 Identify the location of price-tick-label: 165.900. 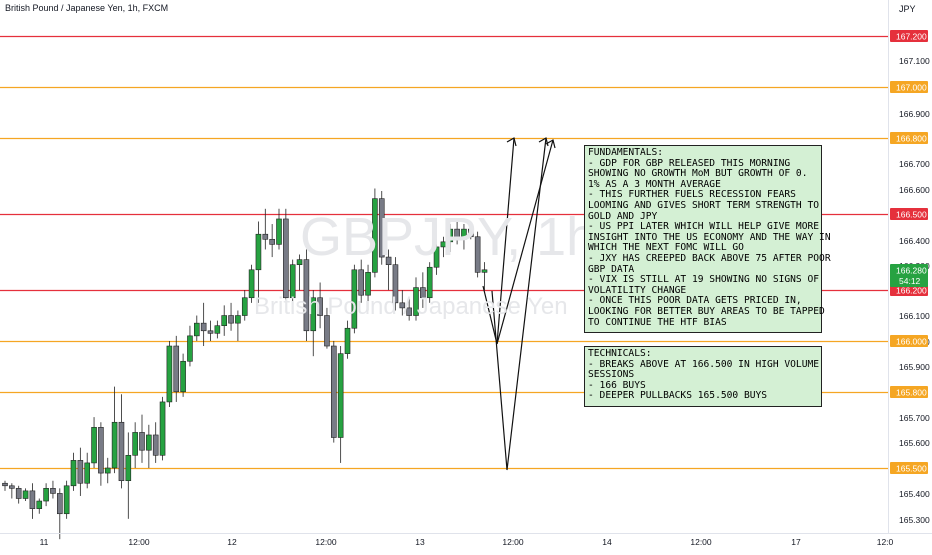
(914, 367).